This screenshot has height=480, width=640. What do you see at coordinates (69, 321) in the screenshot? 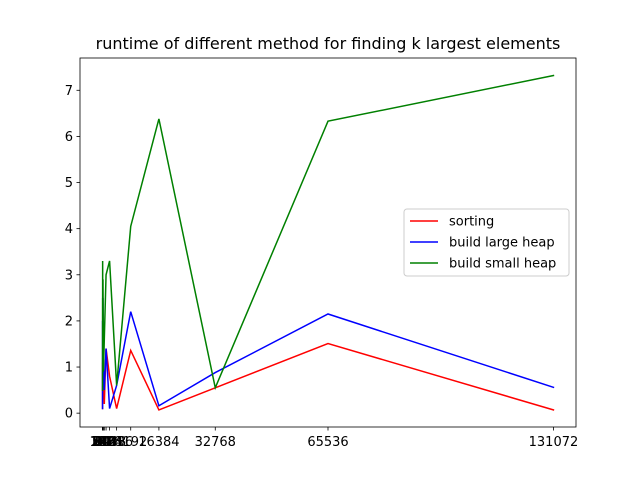
I see `y-tick-label-2: 2` at bounding box center [69, 321].